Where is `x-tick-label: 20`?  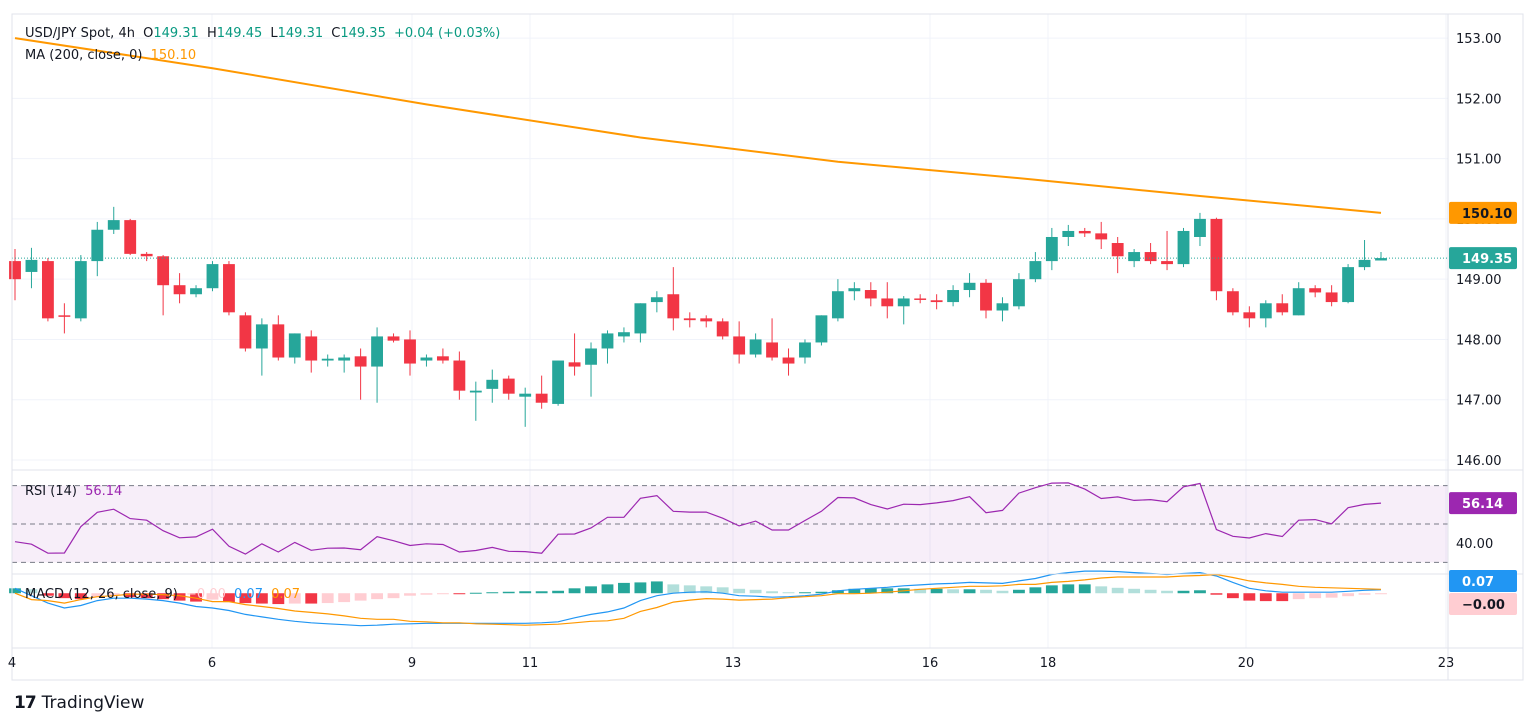
x-tick-label: 20 is located at coordinates (1246, 663).